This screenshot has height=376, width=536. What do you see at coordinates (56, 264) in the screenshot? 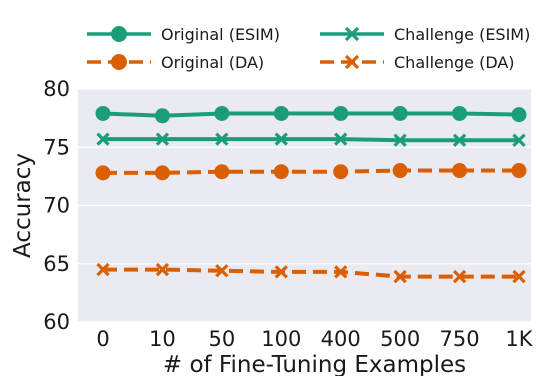
I see `y-tick-label: 65` at bounding box center [56, 264].